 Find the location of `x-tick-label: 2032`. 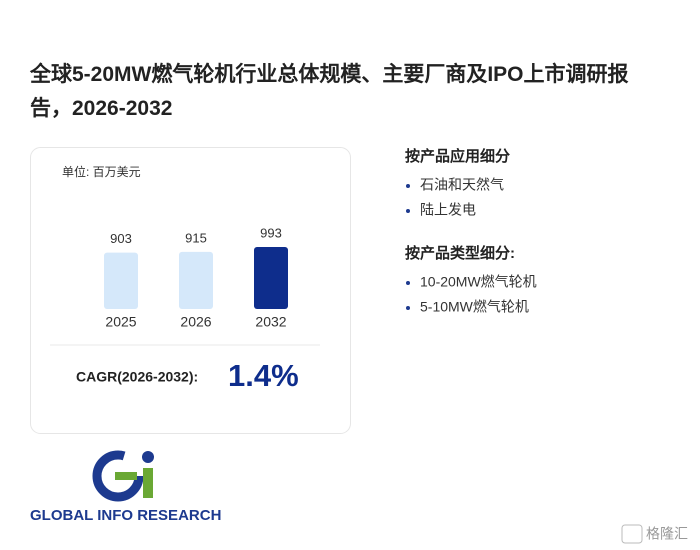

x-tick-label: 2032 is located at coordinates (270, 322).